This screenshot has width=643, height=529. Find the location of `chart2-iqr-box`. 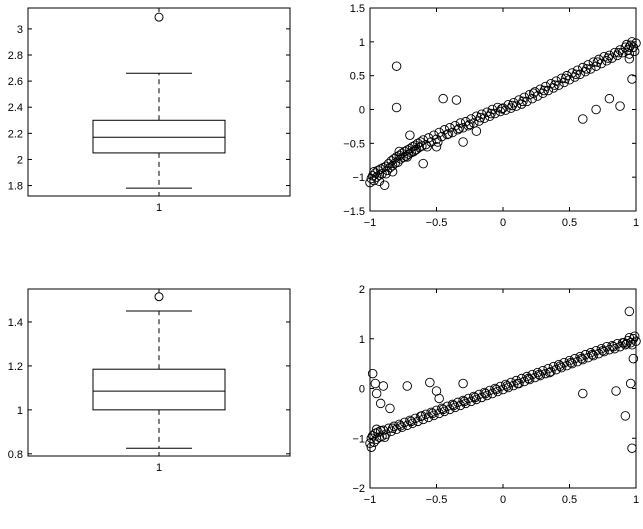

chart2-iqr-box is located at coordinates (159, 389).